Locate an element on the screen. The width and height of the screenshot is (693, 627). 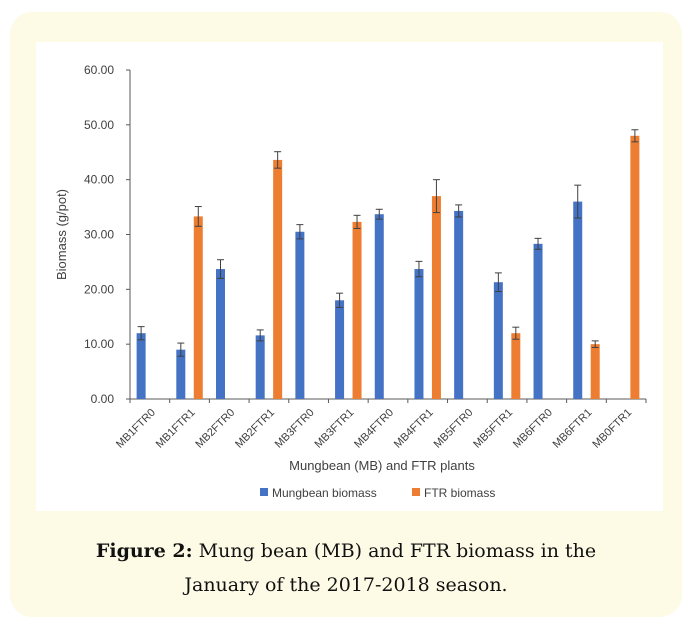
x-tick-label: MB0FTR1 is located at coordinates (612, 429).